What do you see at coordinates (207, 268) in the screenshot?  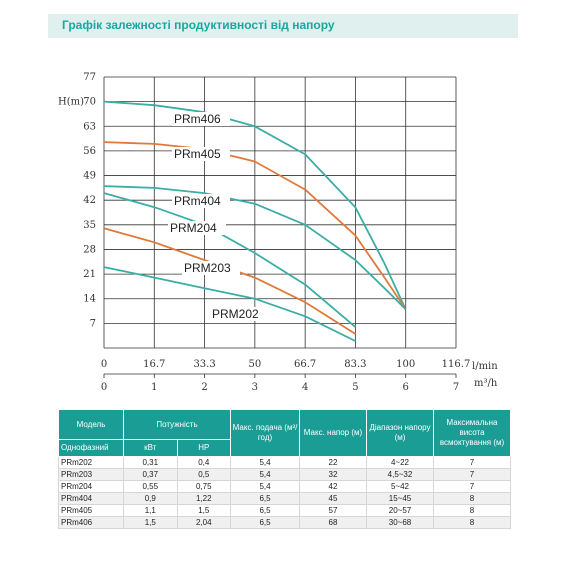 I see `series-label-prm203: PRM203` at bounding box center [207, 268].